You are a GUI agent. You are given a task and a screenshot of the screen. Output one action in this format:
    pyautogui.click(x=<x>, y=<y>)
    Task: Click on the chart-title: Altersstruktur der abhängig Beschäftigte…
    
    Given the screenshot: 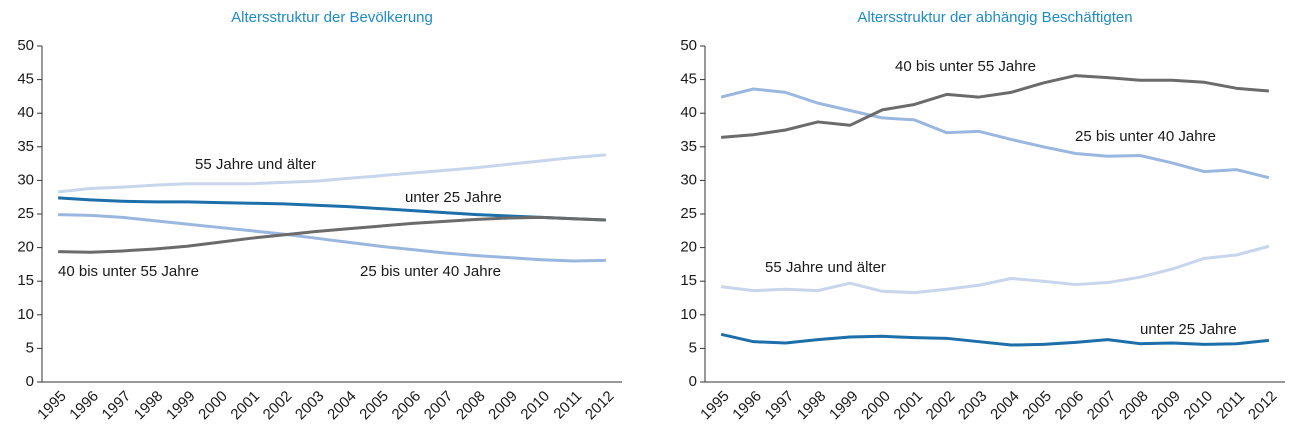 What is the action you would take?
    pyautogui.click(x=994, y=17)
    